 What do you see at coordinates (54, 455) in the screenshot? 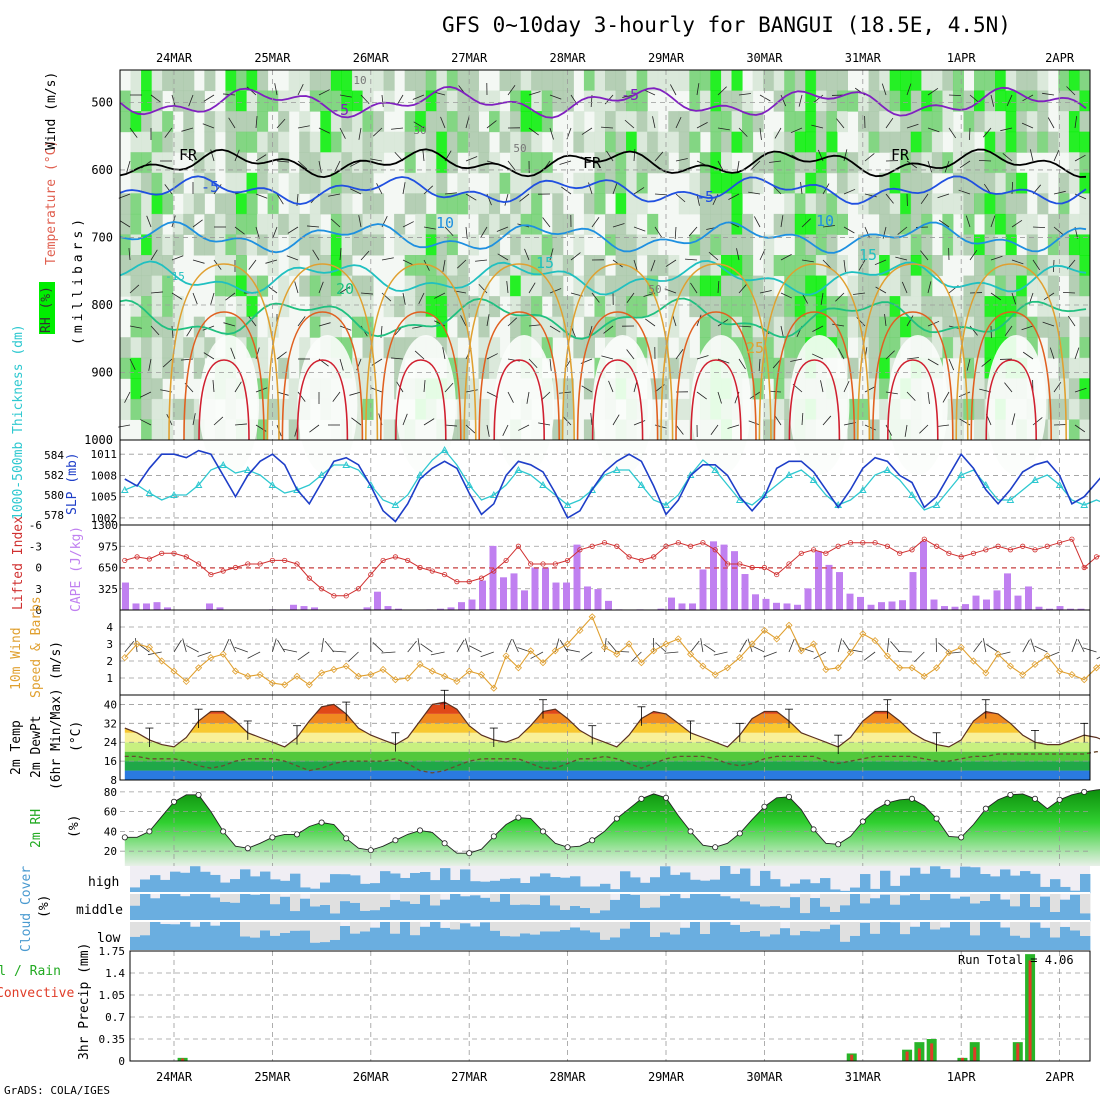
I see `thickness-tick: 584` at bounding box center [54, 455].